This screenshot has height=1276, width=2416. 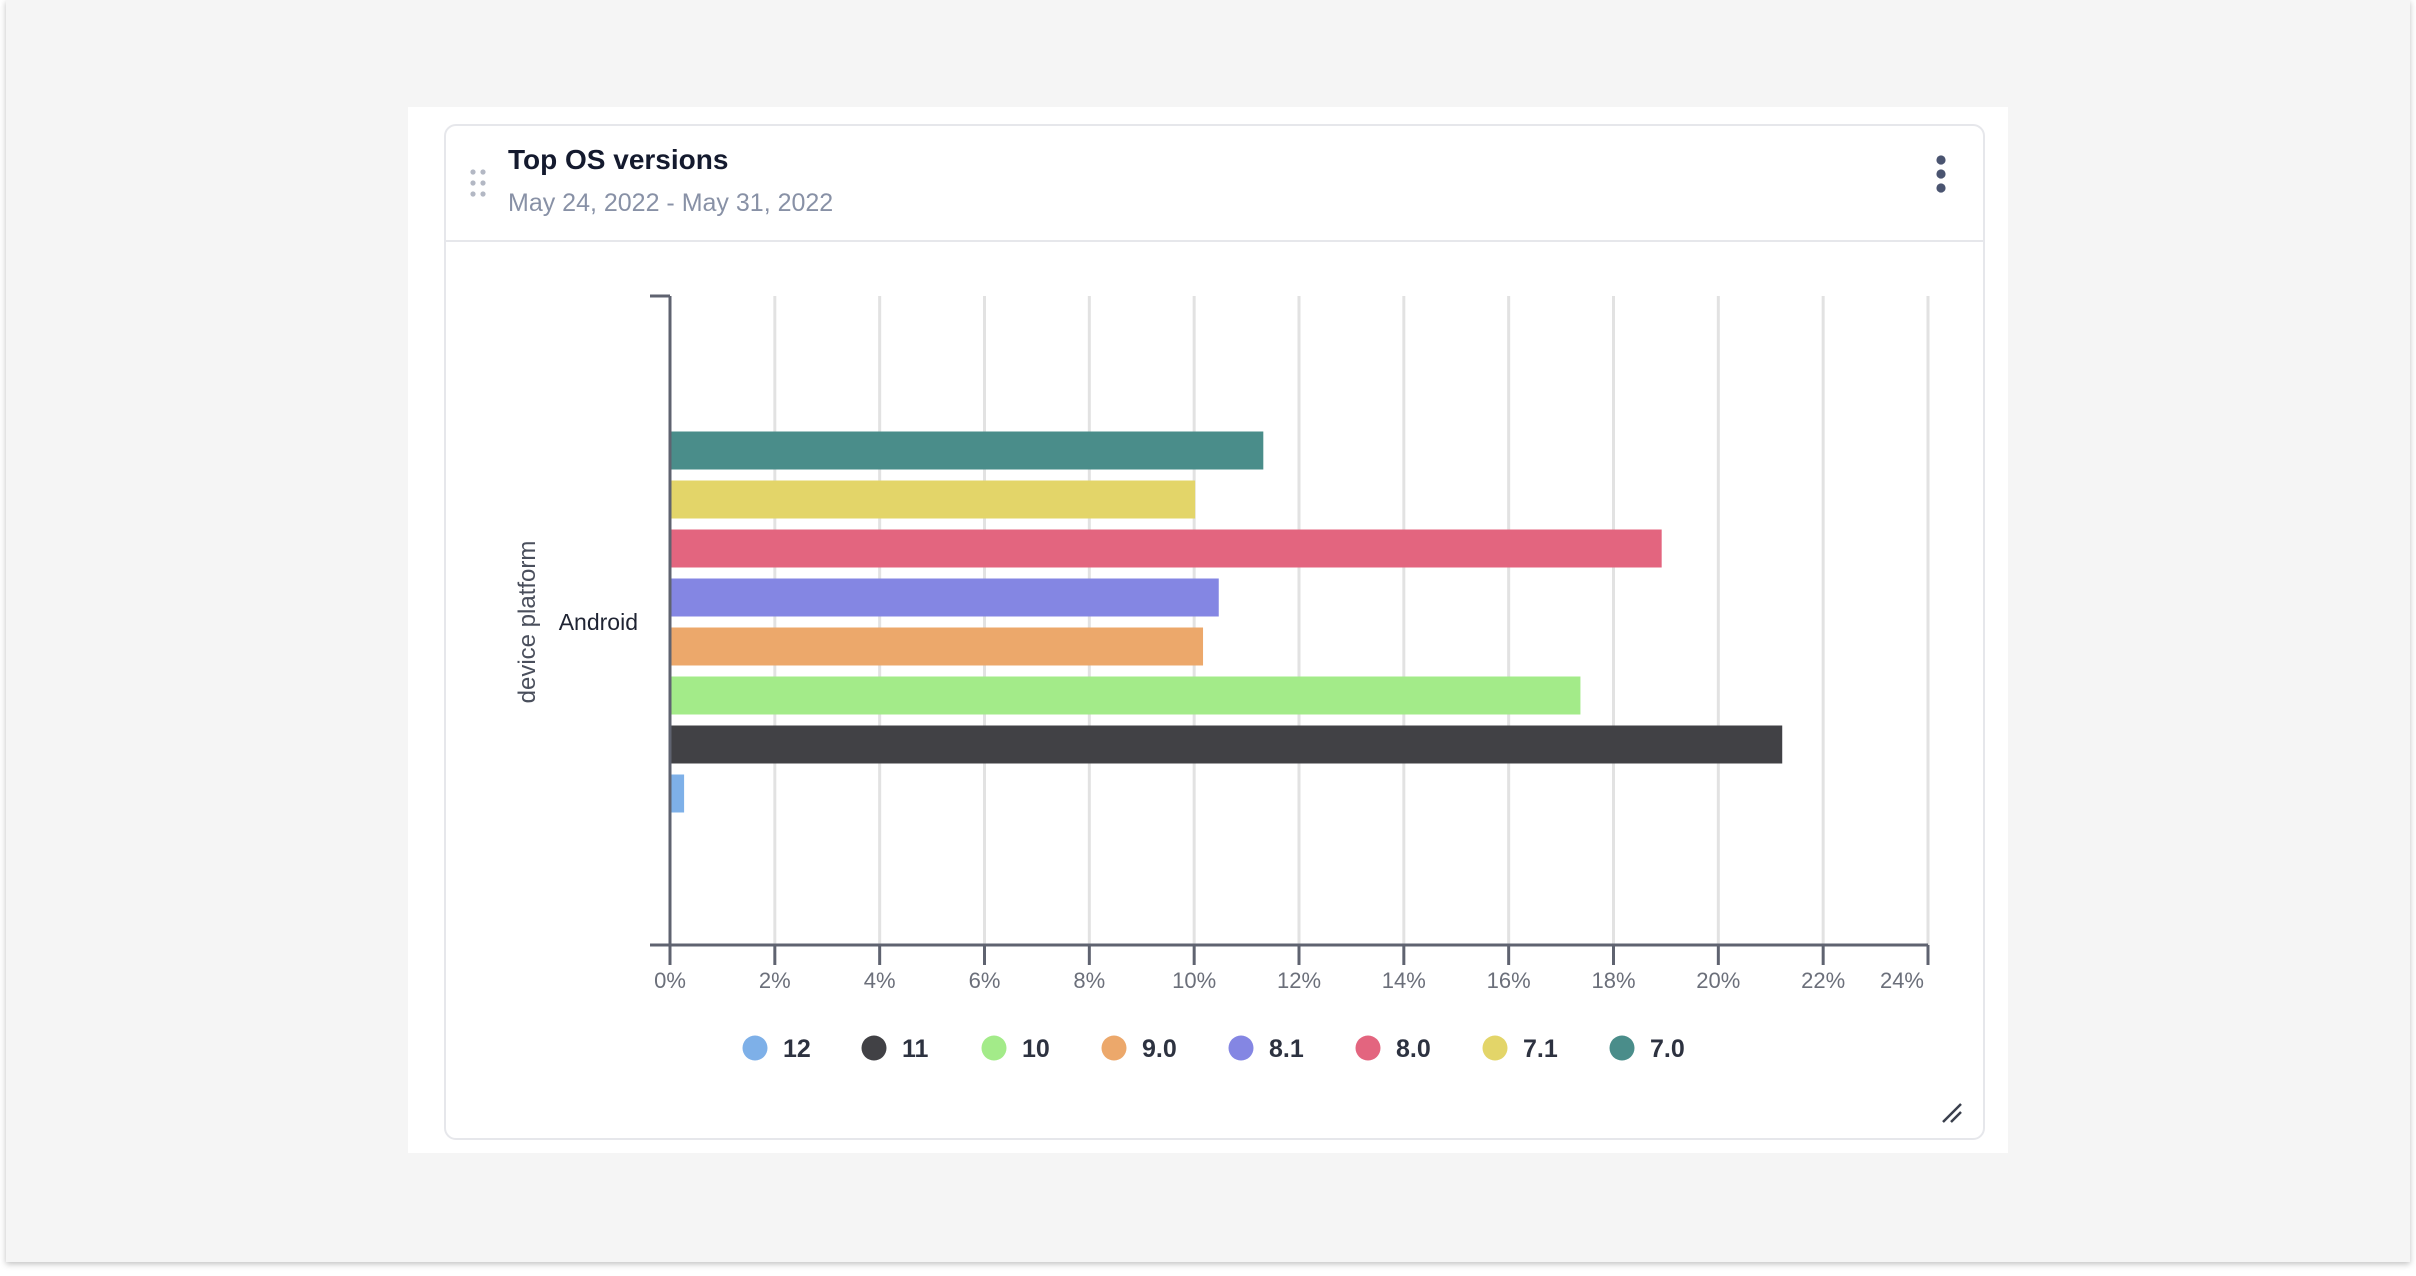 What do you see at coordinates (671, 203) in the screenshot?
I see `date-range: May 24, 2022 - May 31, 2022` at bounding box center [671, 203].